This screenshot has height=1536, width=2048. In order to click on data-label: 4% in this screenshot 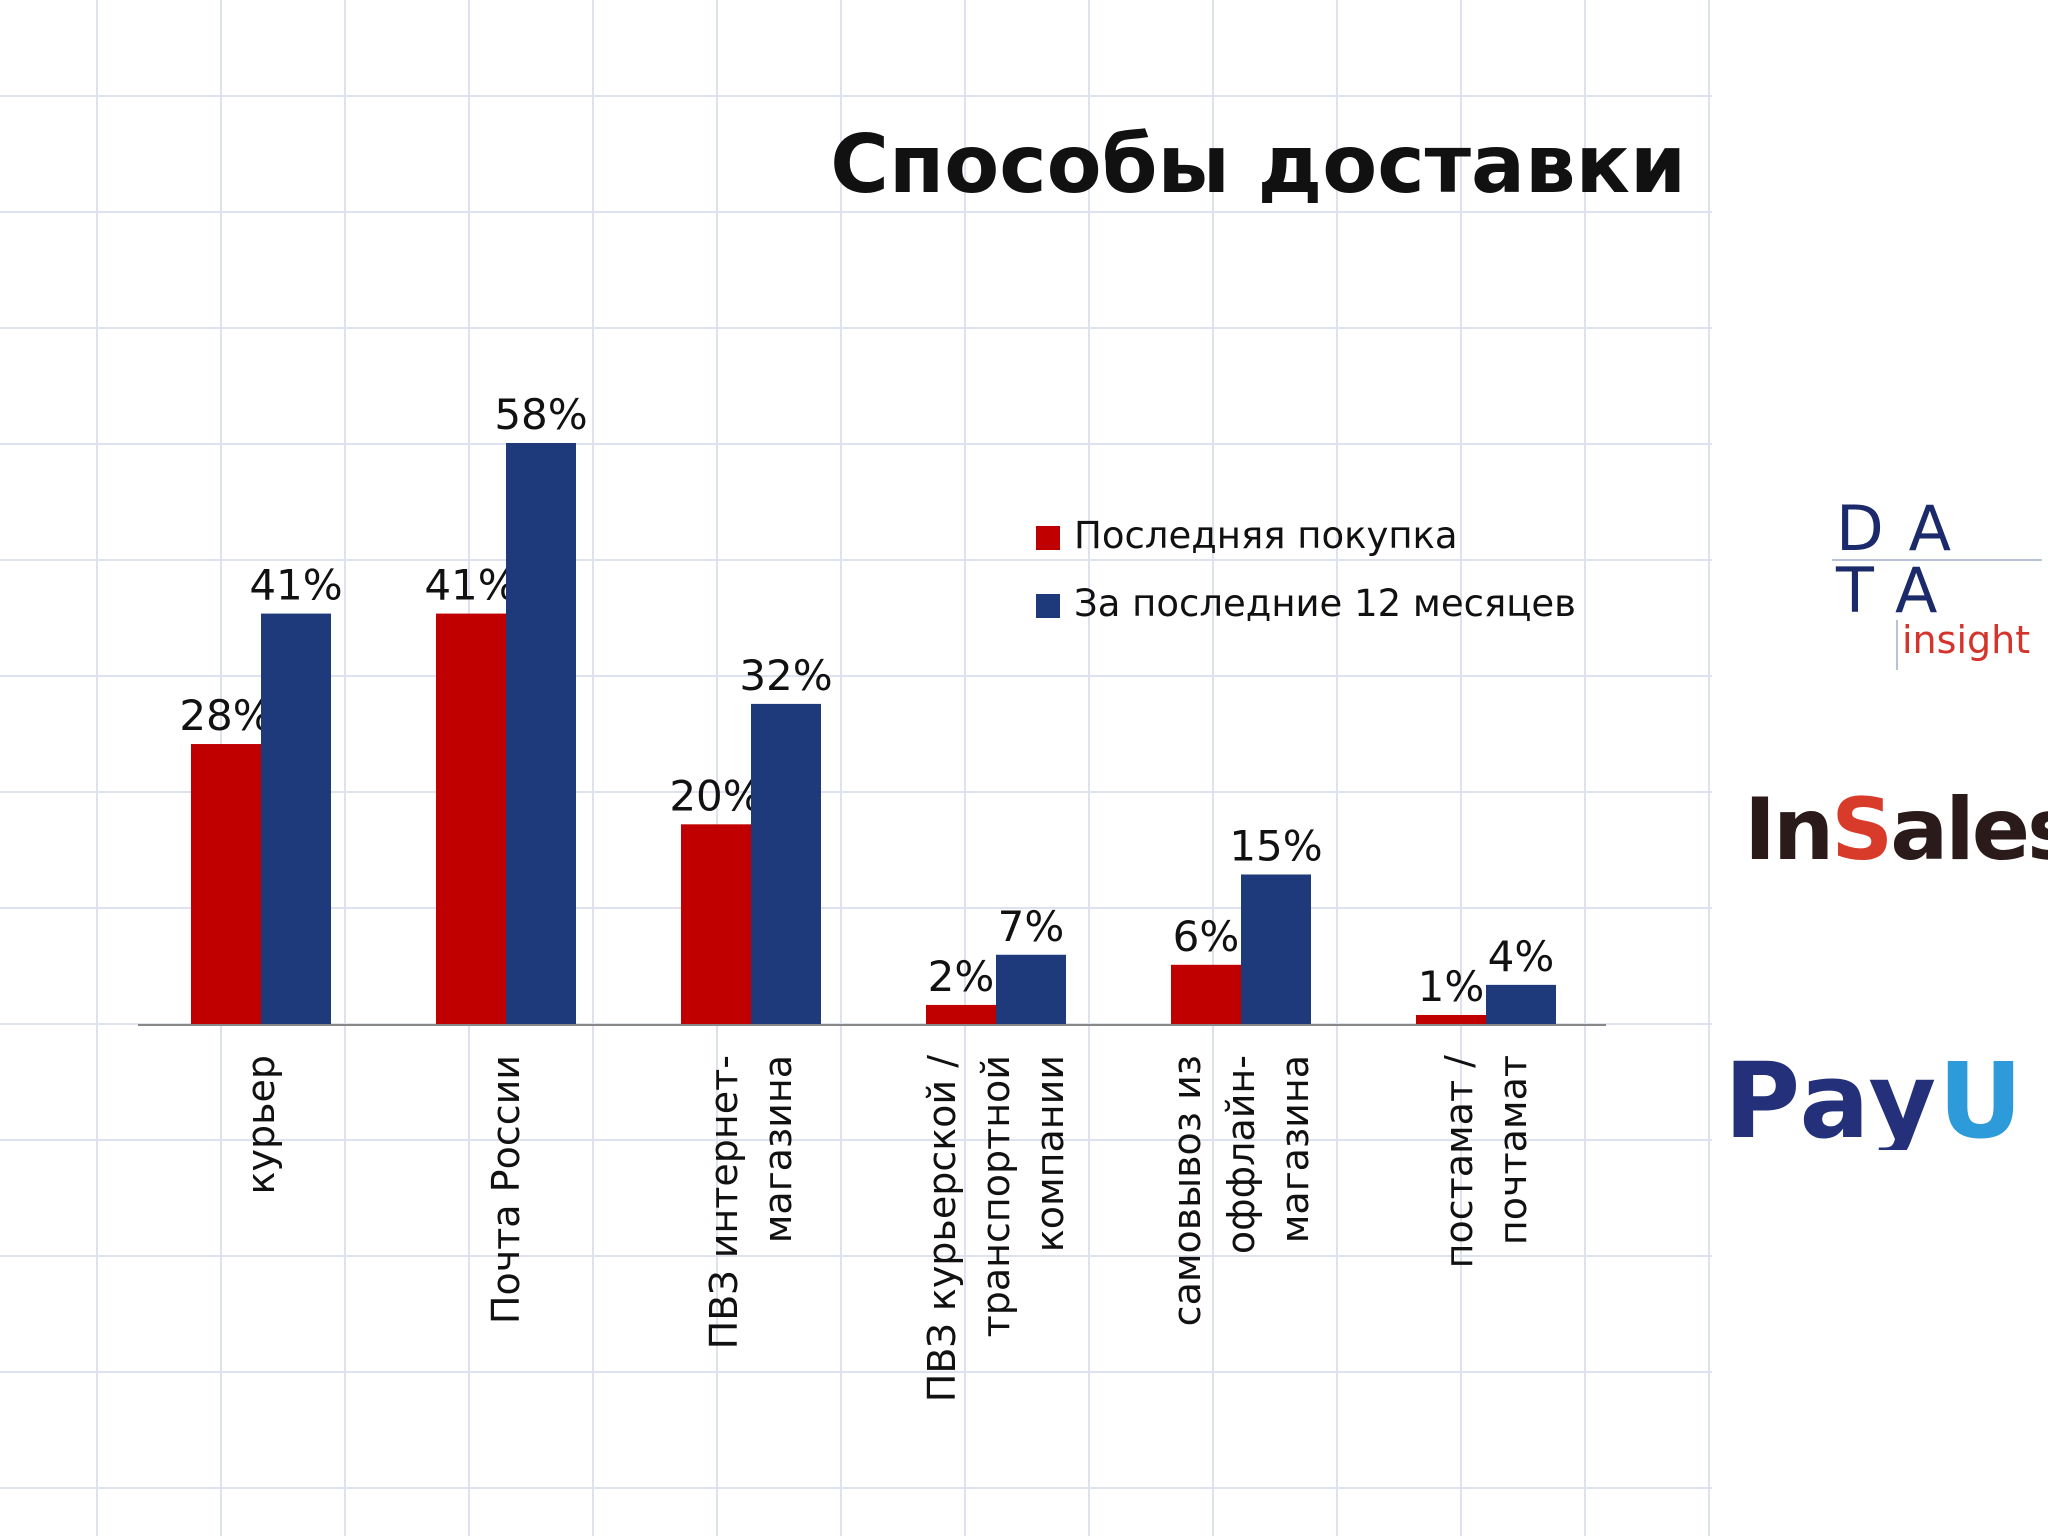, I will do `click(1521, 956)`.